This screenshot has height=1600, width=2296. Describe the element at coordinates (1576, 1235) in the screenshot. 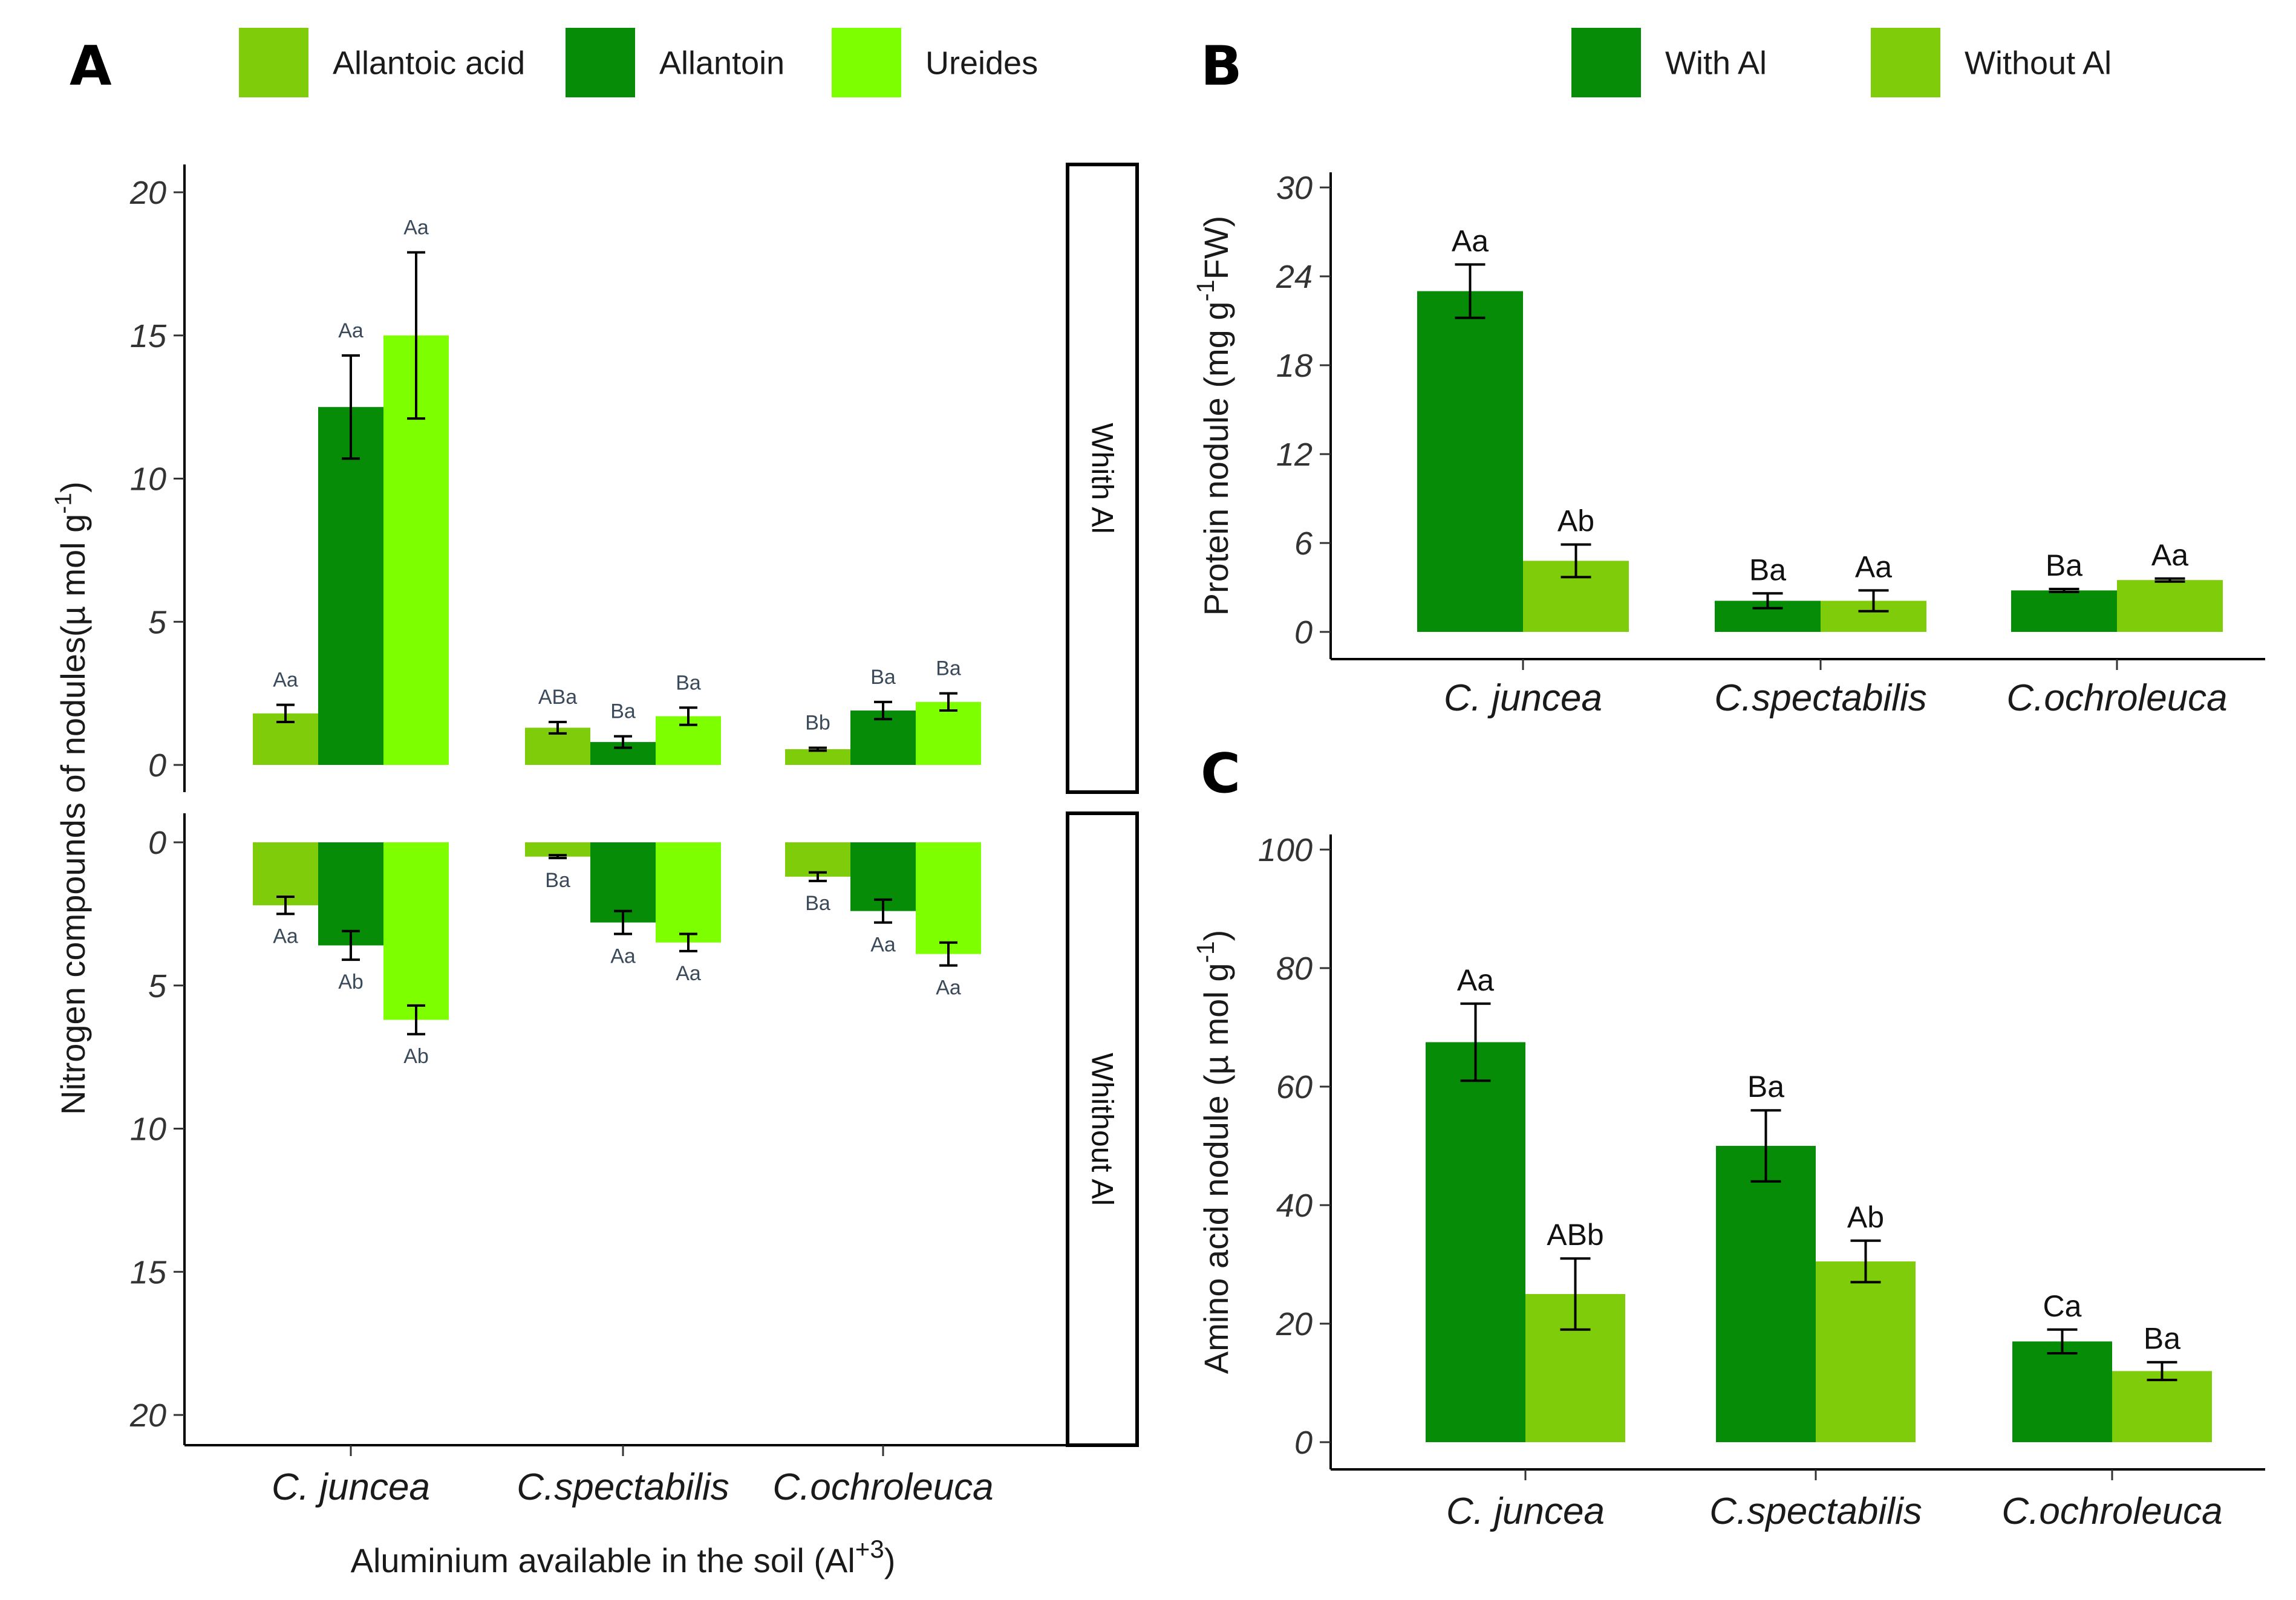

I see `sig-label-c-without-al-c-juncea: ABb` at that location.